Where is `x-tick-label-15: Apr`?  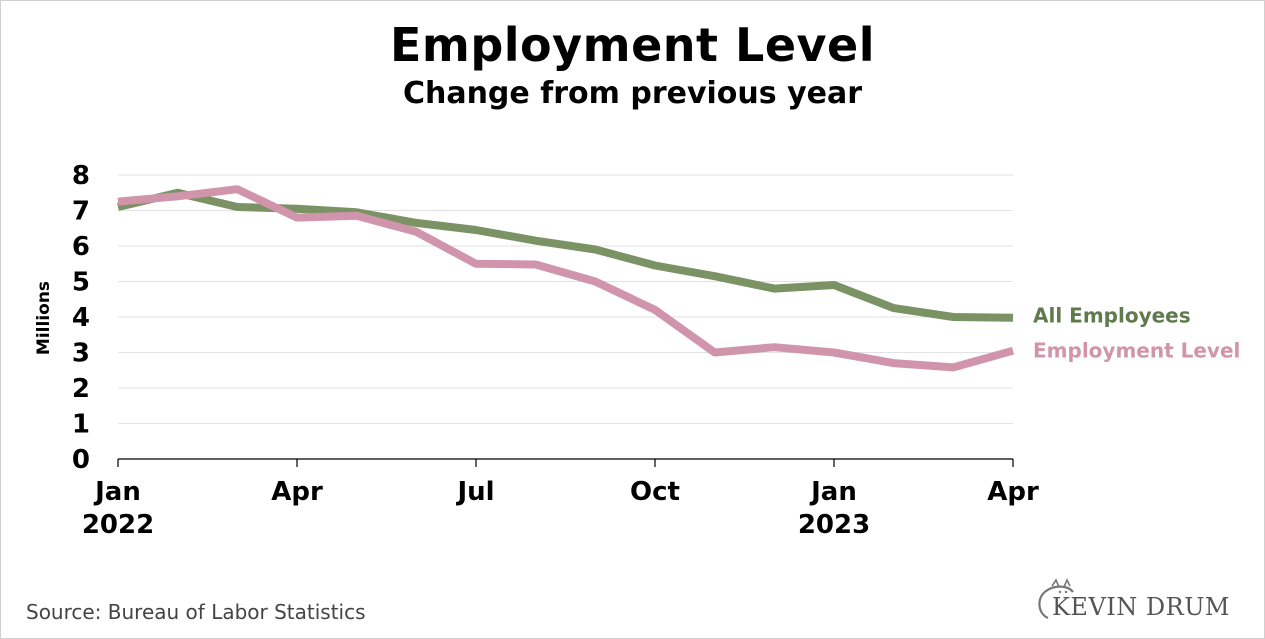
x-tick-label-15: Apr is located at coordinates (1013, 492).